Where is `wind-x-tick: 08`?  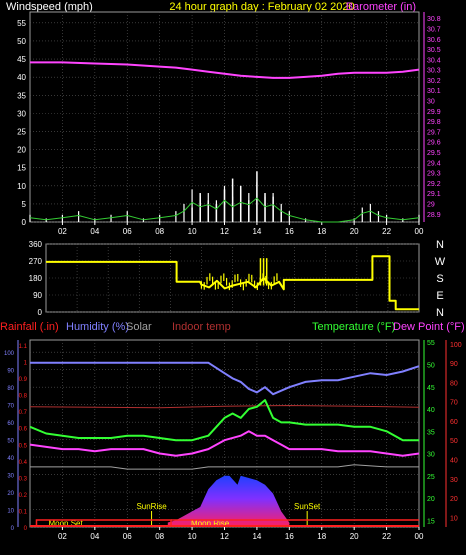
wind-x-tick: 08 is located at coordinates (159, 231).